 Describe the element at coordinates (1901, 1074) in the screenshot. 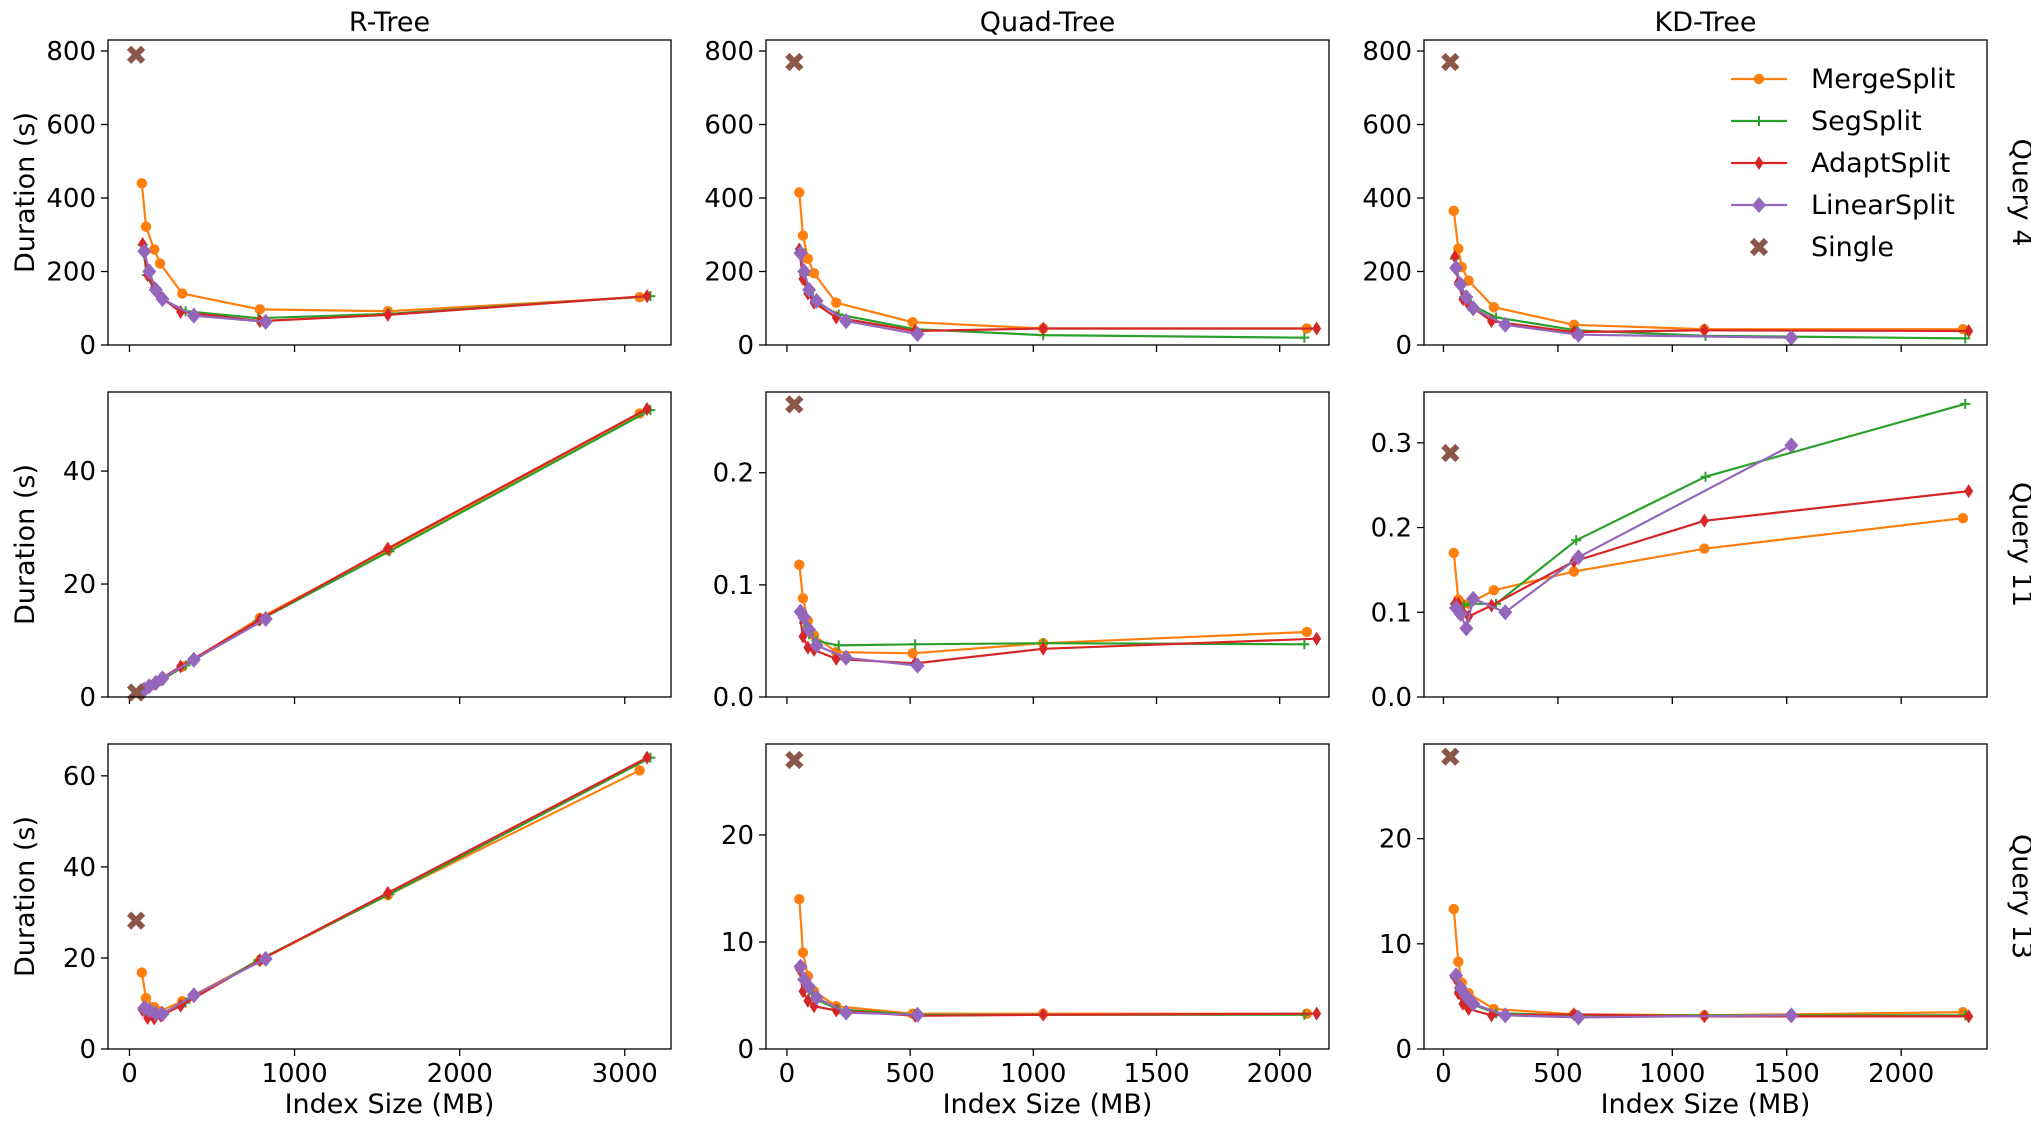

I see `x-tick-label: 2000` at that location.